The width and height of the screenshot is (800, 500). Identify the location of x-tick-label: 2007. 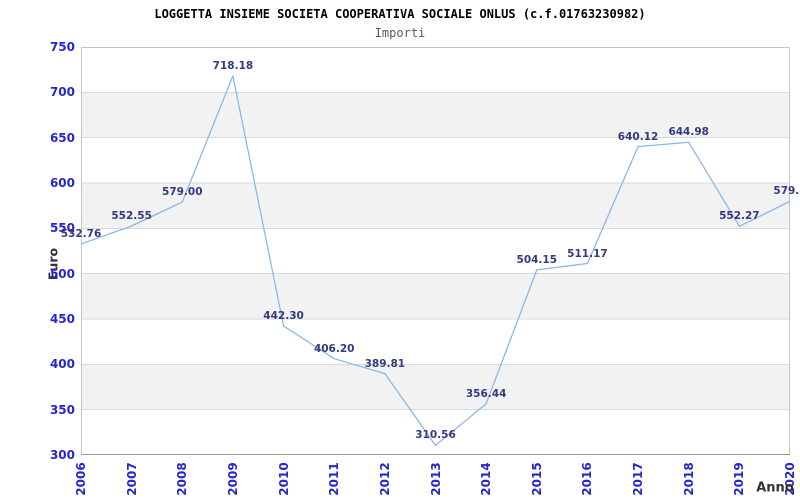
(131, 479).